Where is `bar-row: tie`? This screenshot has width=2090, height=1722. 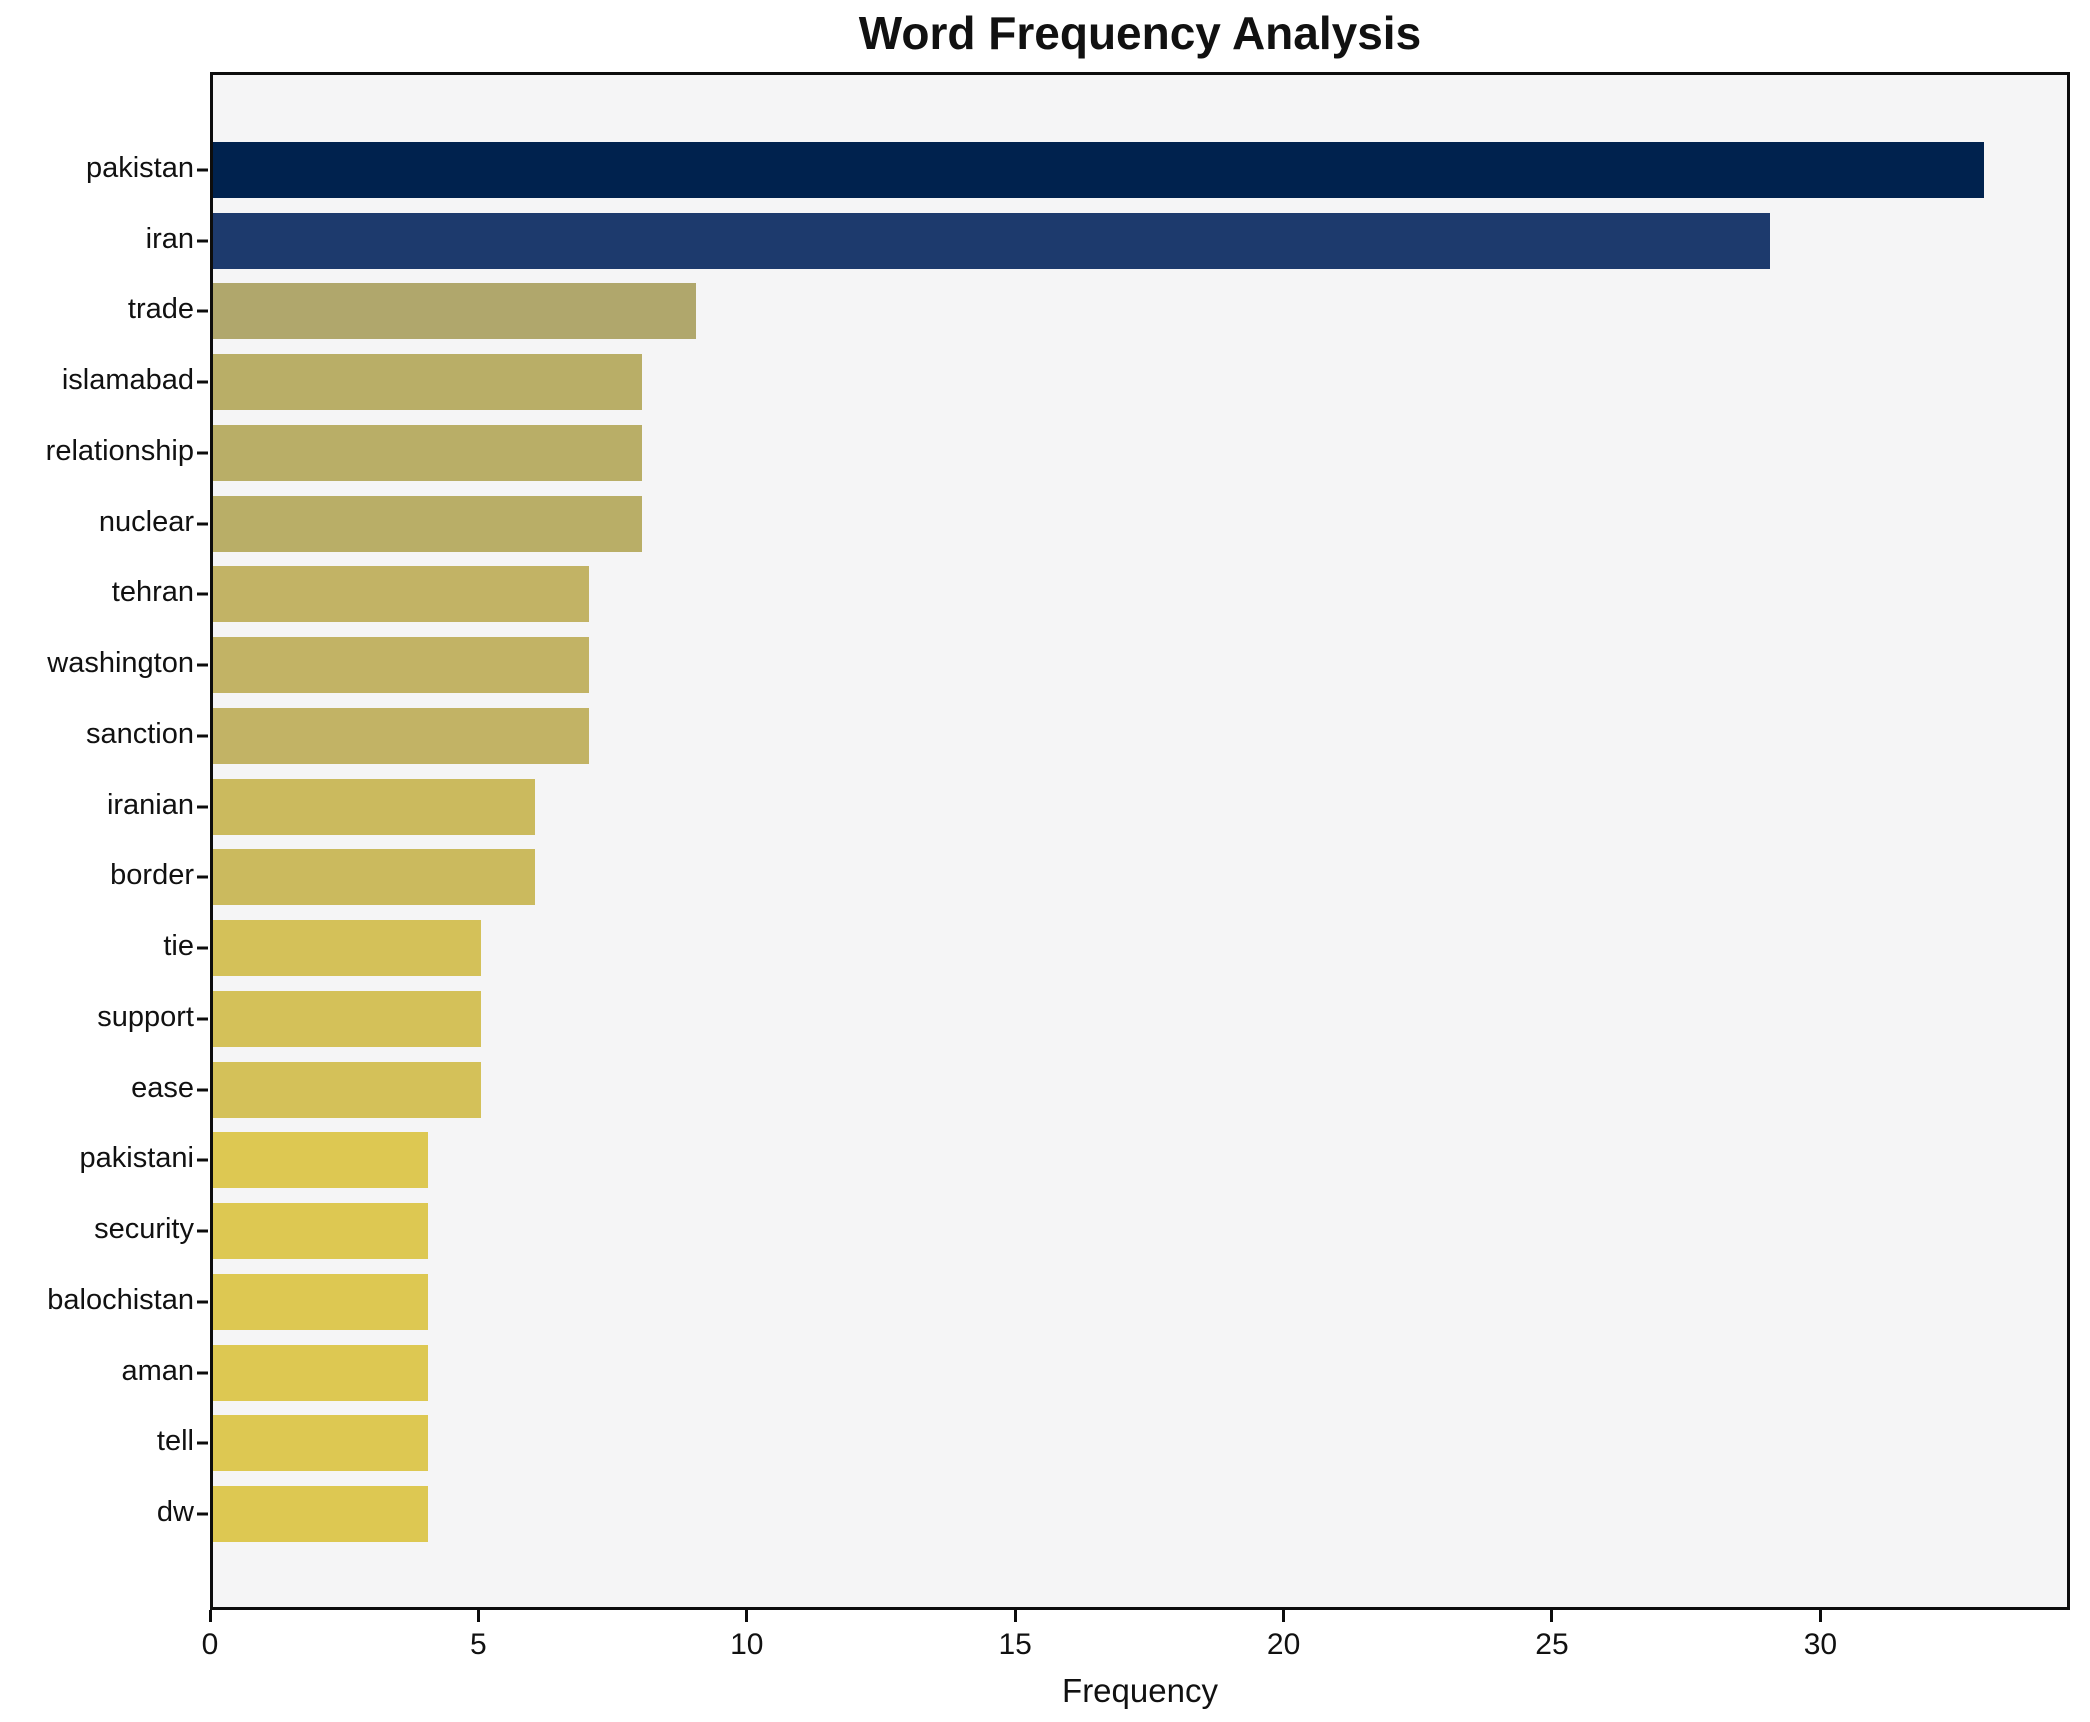
bar-row: tie is located at coordinates (1045, 948).